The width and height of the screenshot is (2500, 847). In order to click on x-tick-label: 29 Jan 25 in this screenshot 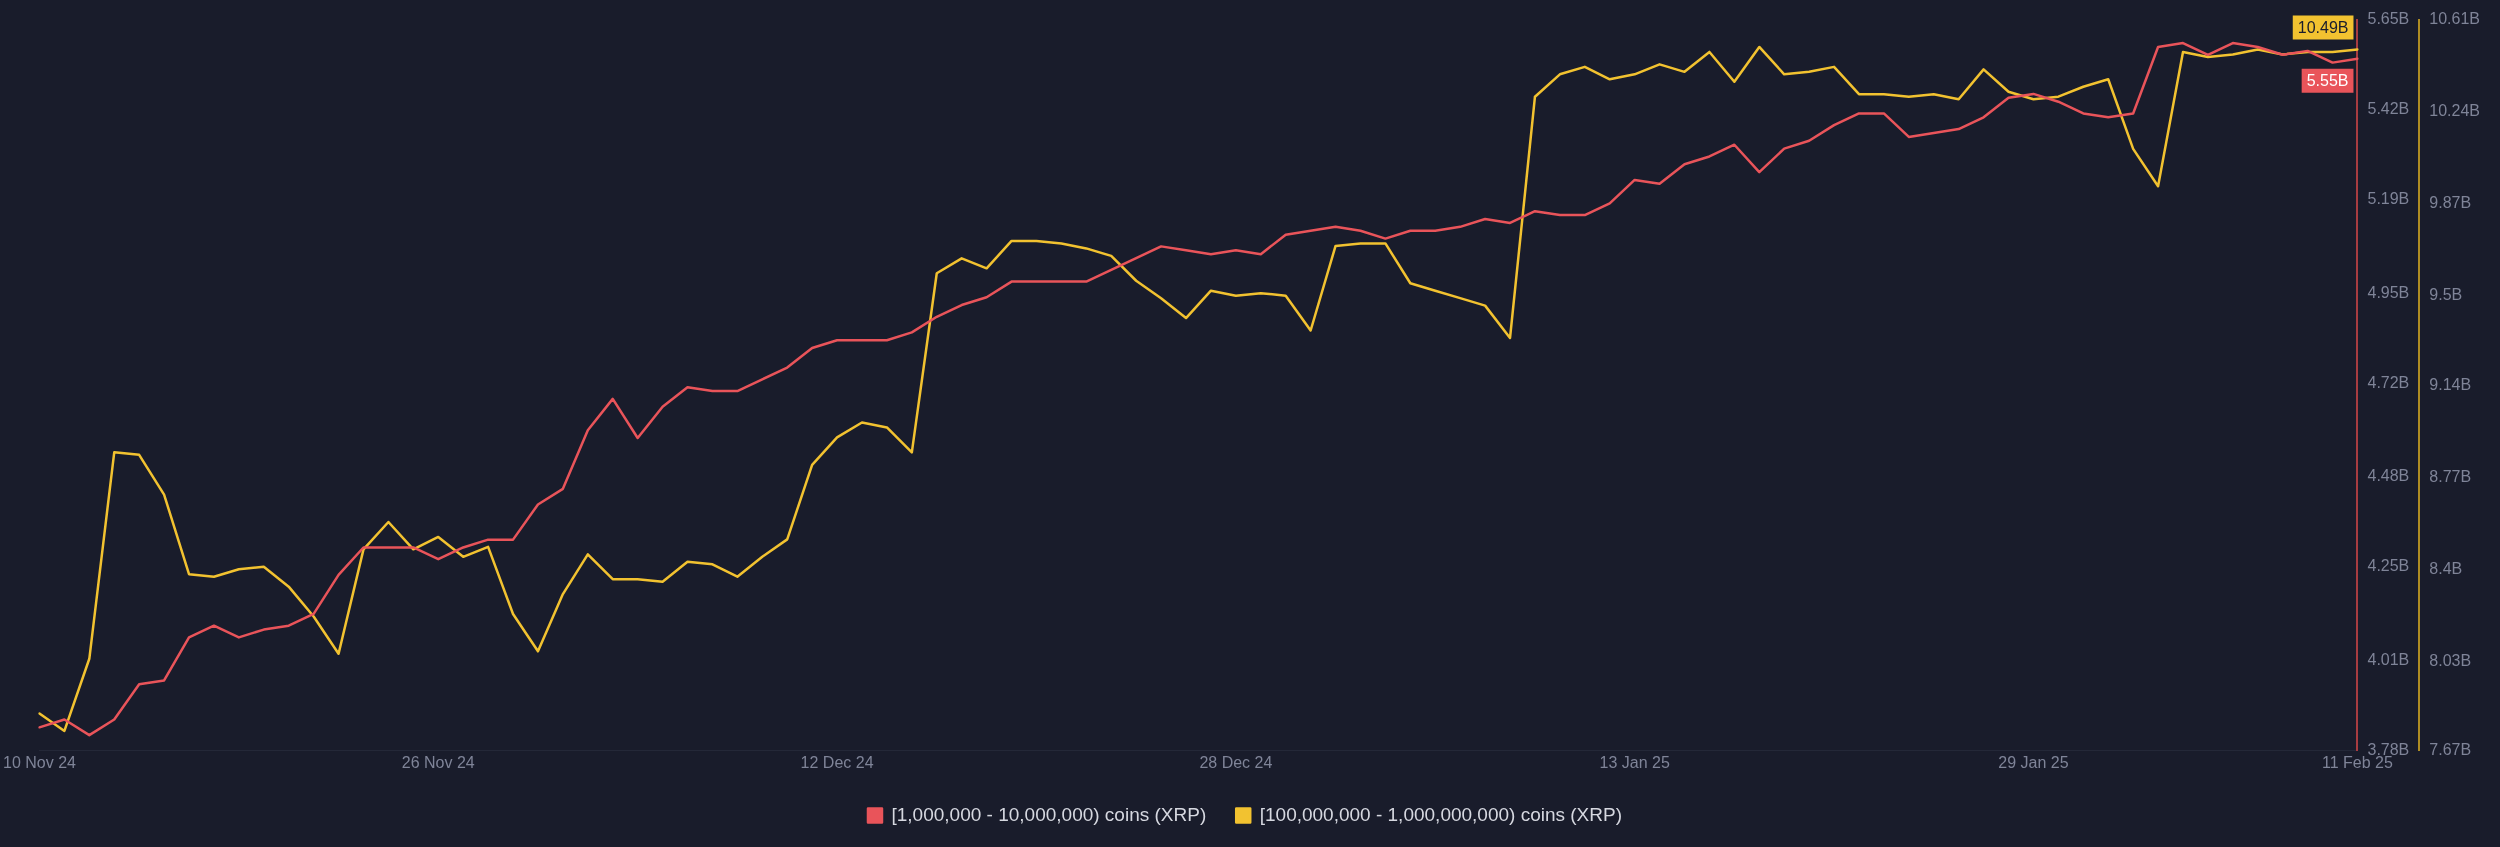, I will do `click(2033, 762)`.